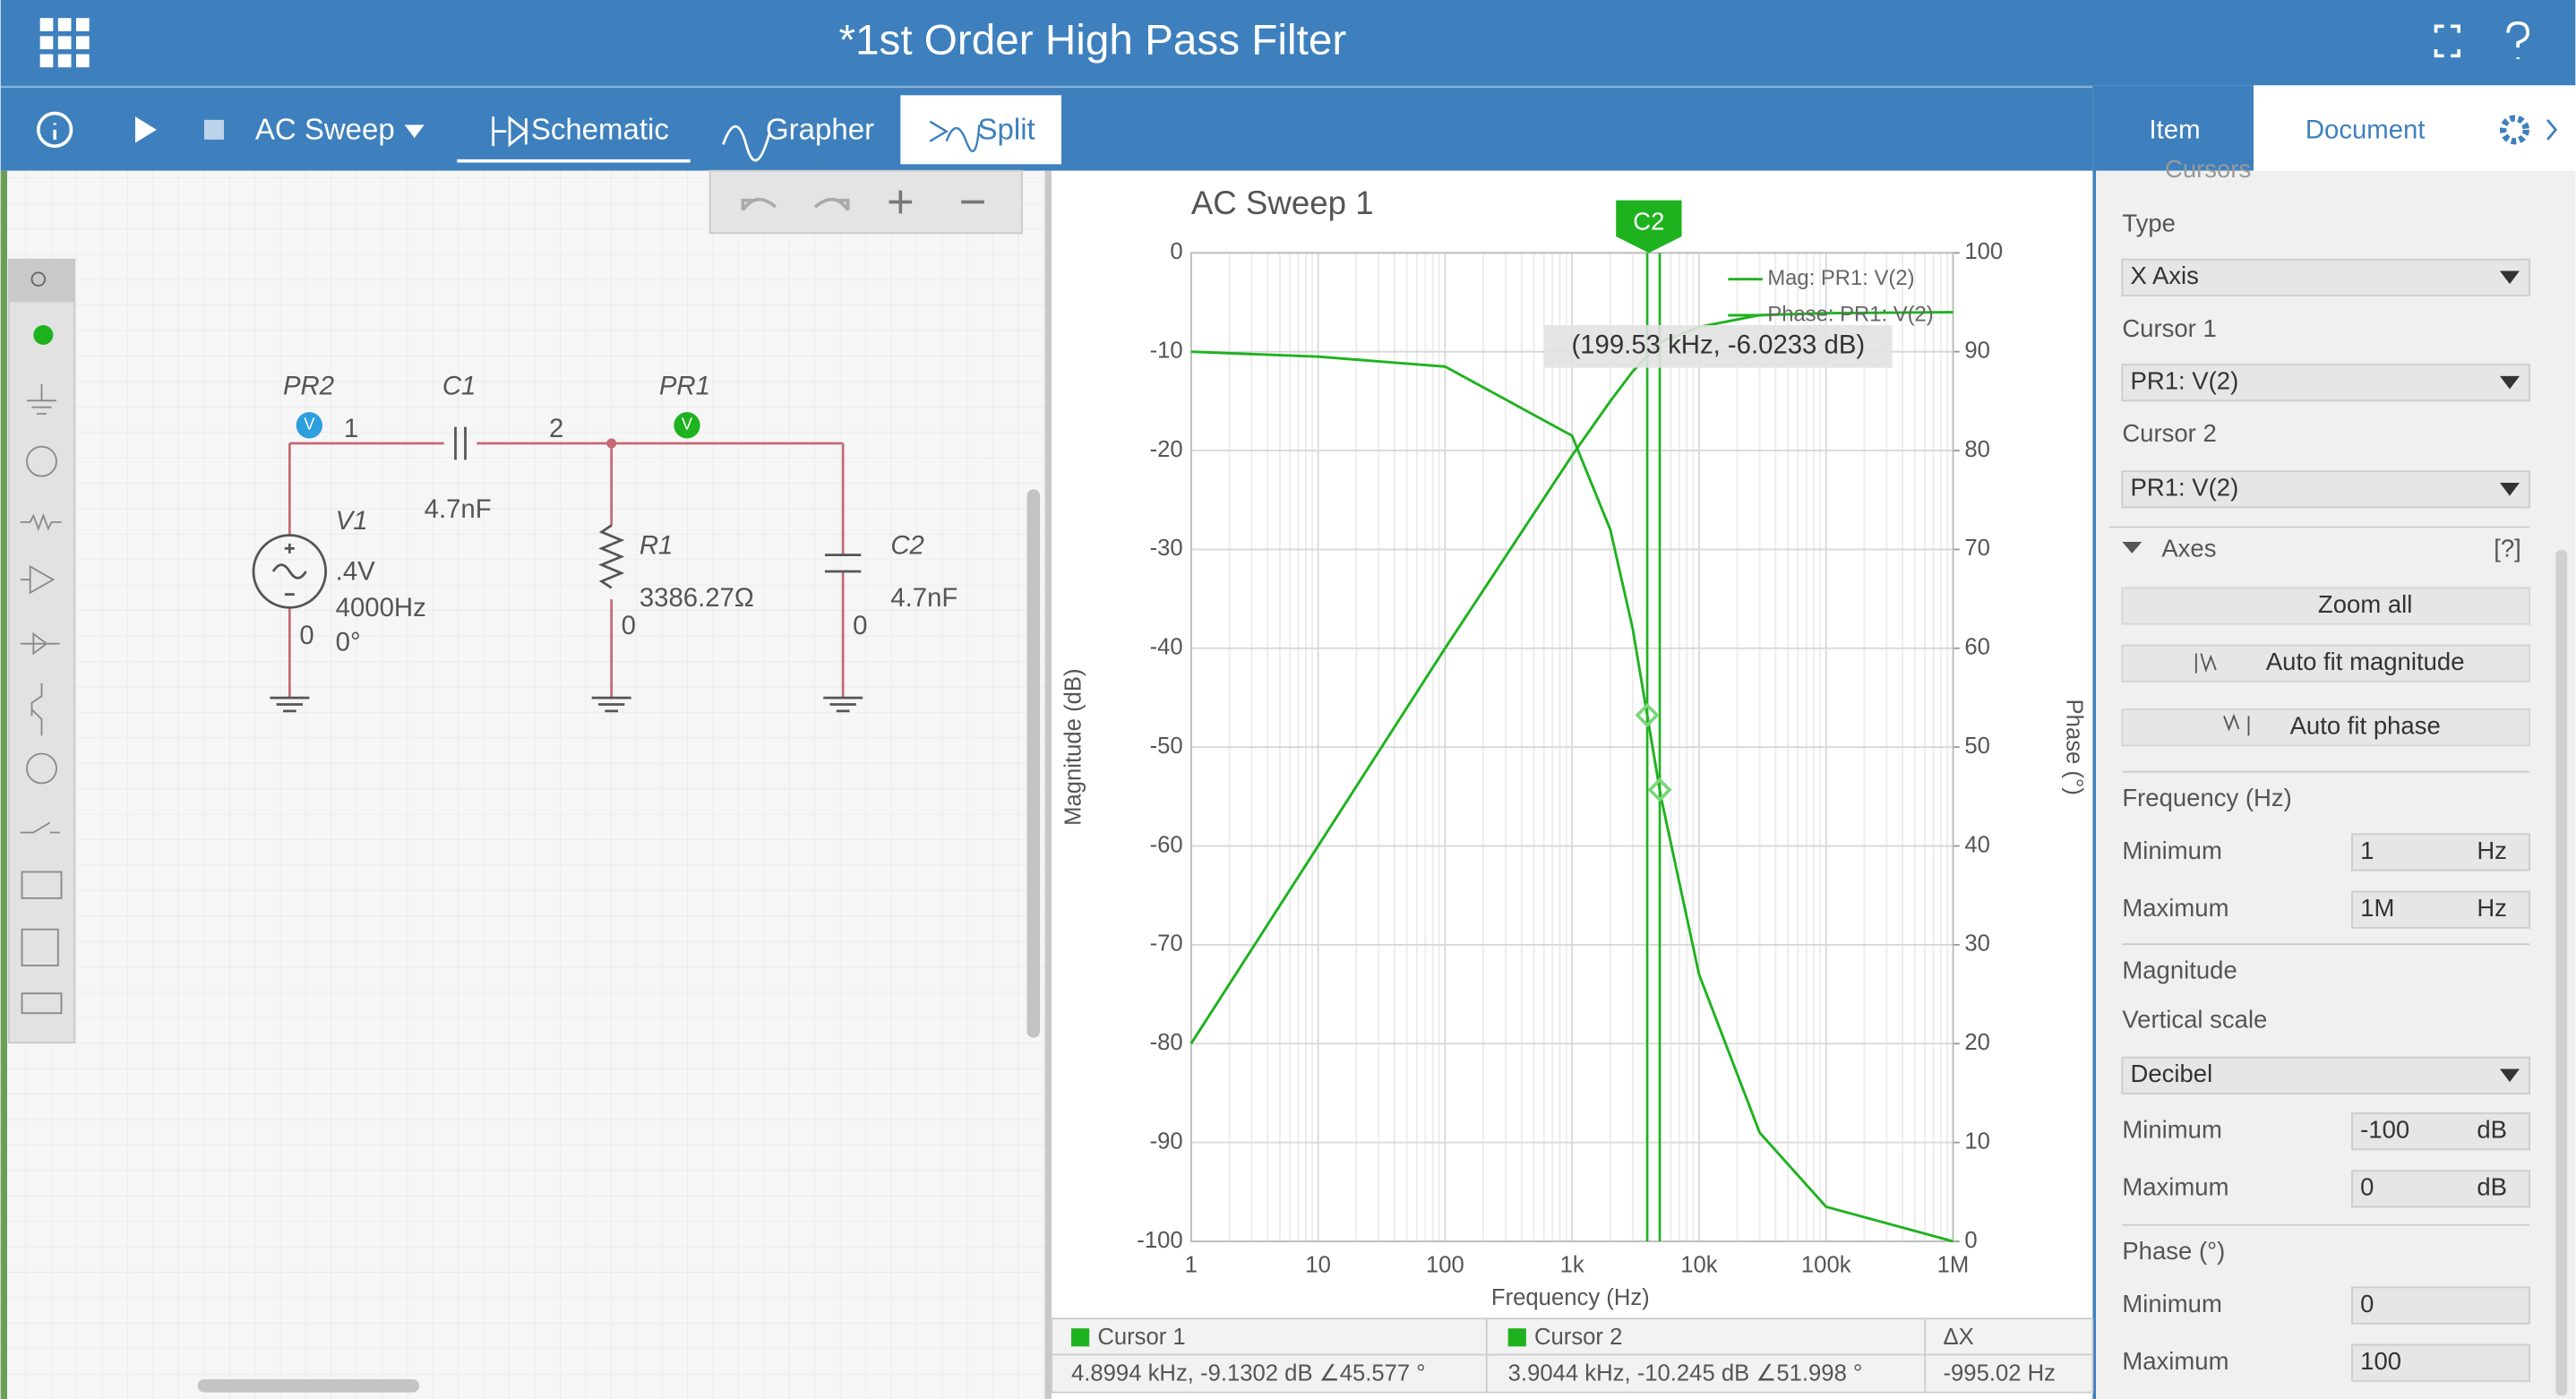 The image size is (2576, 1399). What do you see at coordinates (510, 132) in the screenshot?
I see `schematic-icon` at bounding box center [510, 132].